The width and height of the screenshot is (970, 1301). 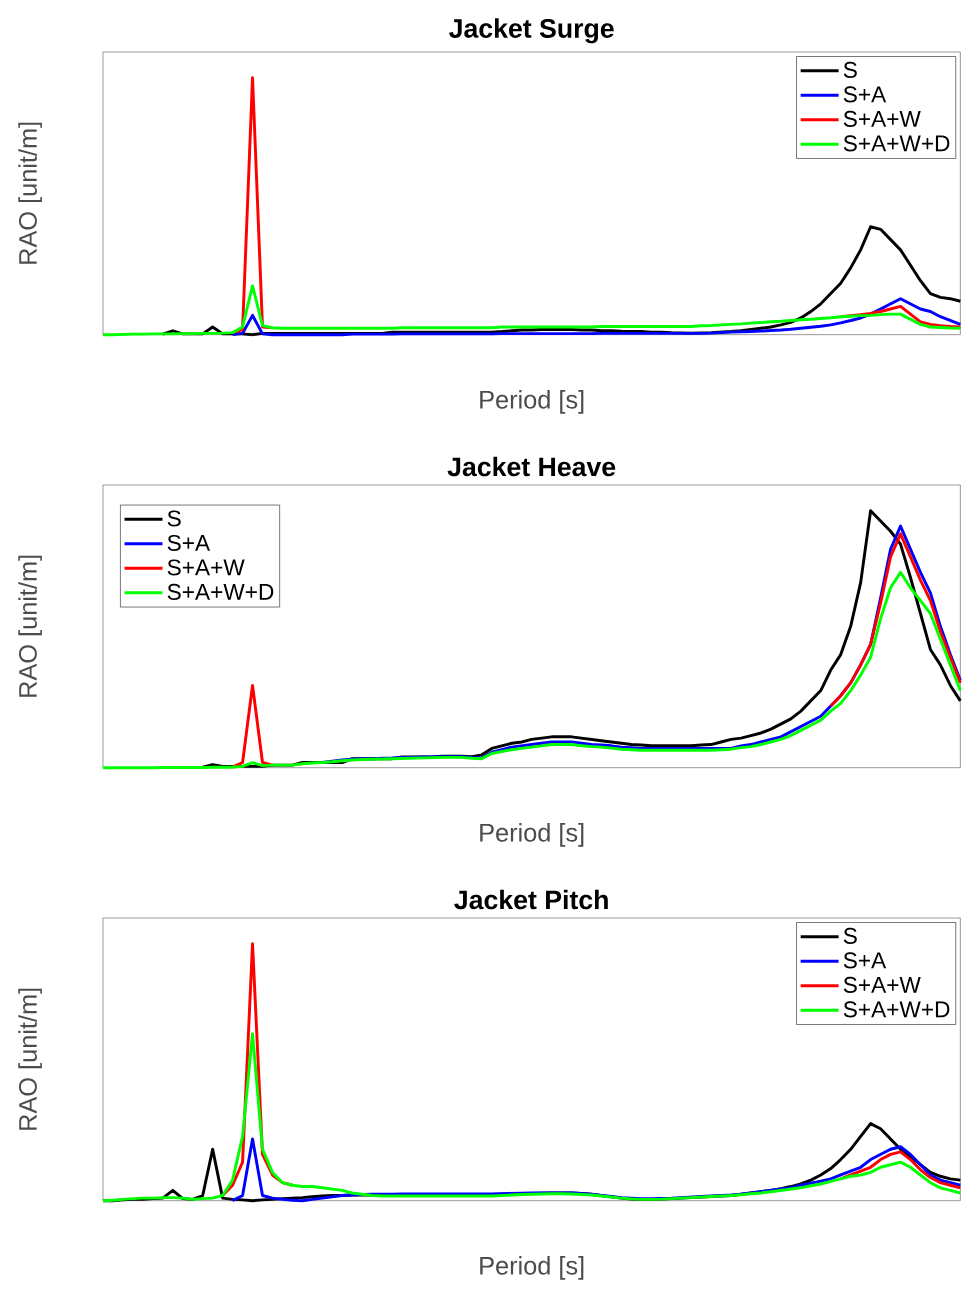 What do you see at coordinates (531, 899) in the screenshot?
I see `chart-title: Jacket Pitch` at bounding box center [531, 899].